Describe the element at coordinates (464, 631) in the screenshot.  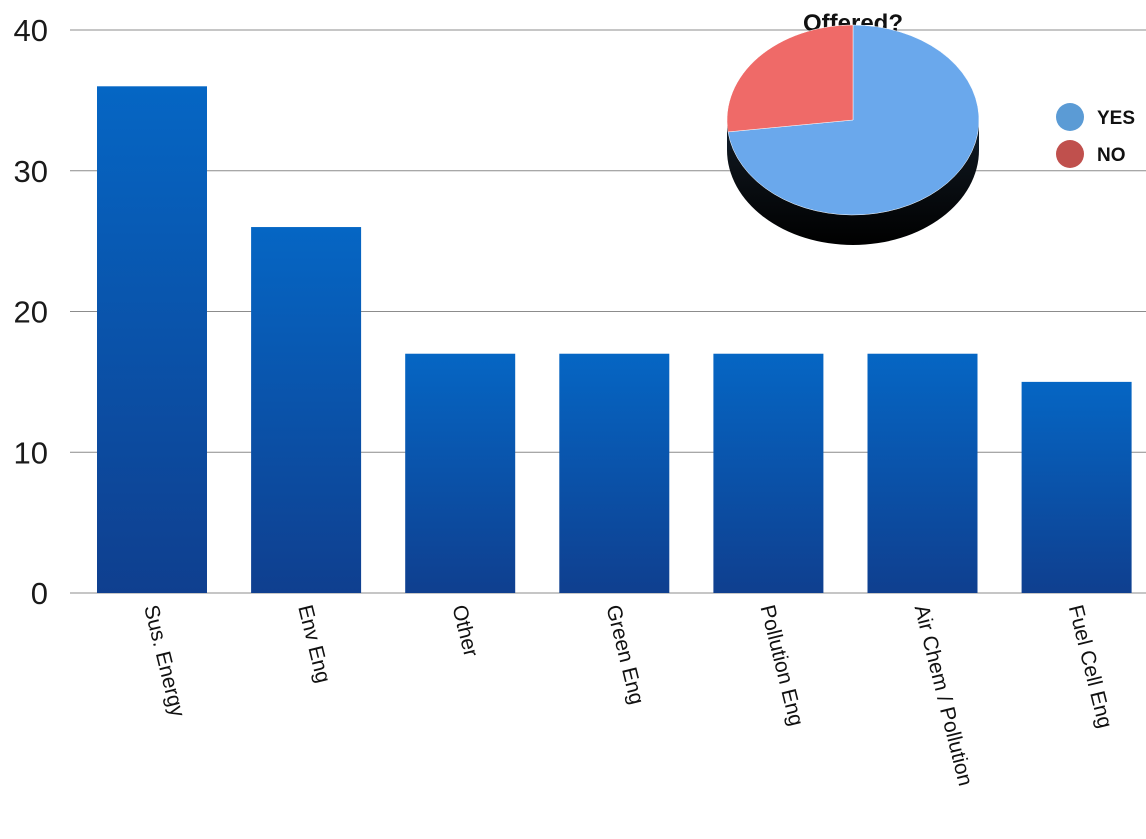
I see `x-label-other: Other` at that location.